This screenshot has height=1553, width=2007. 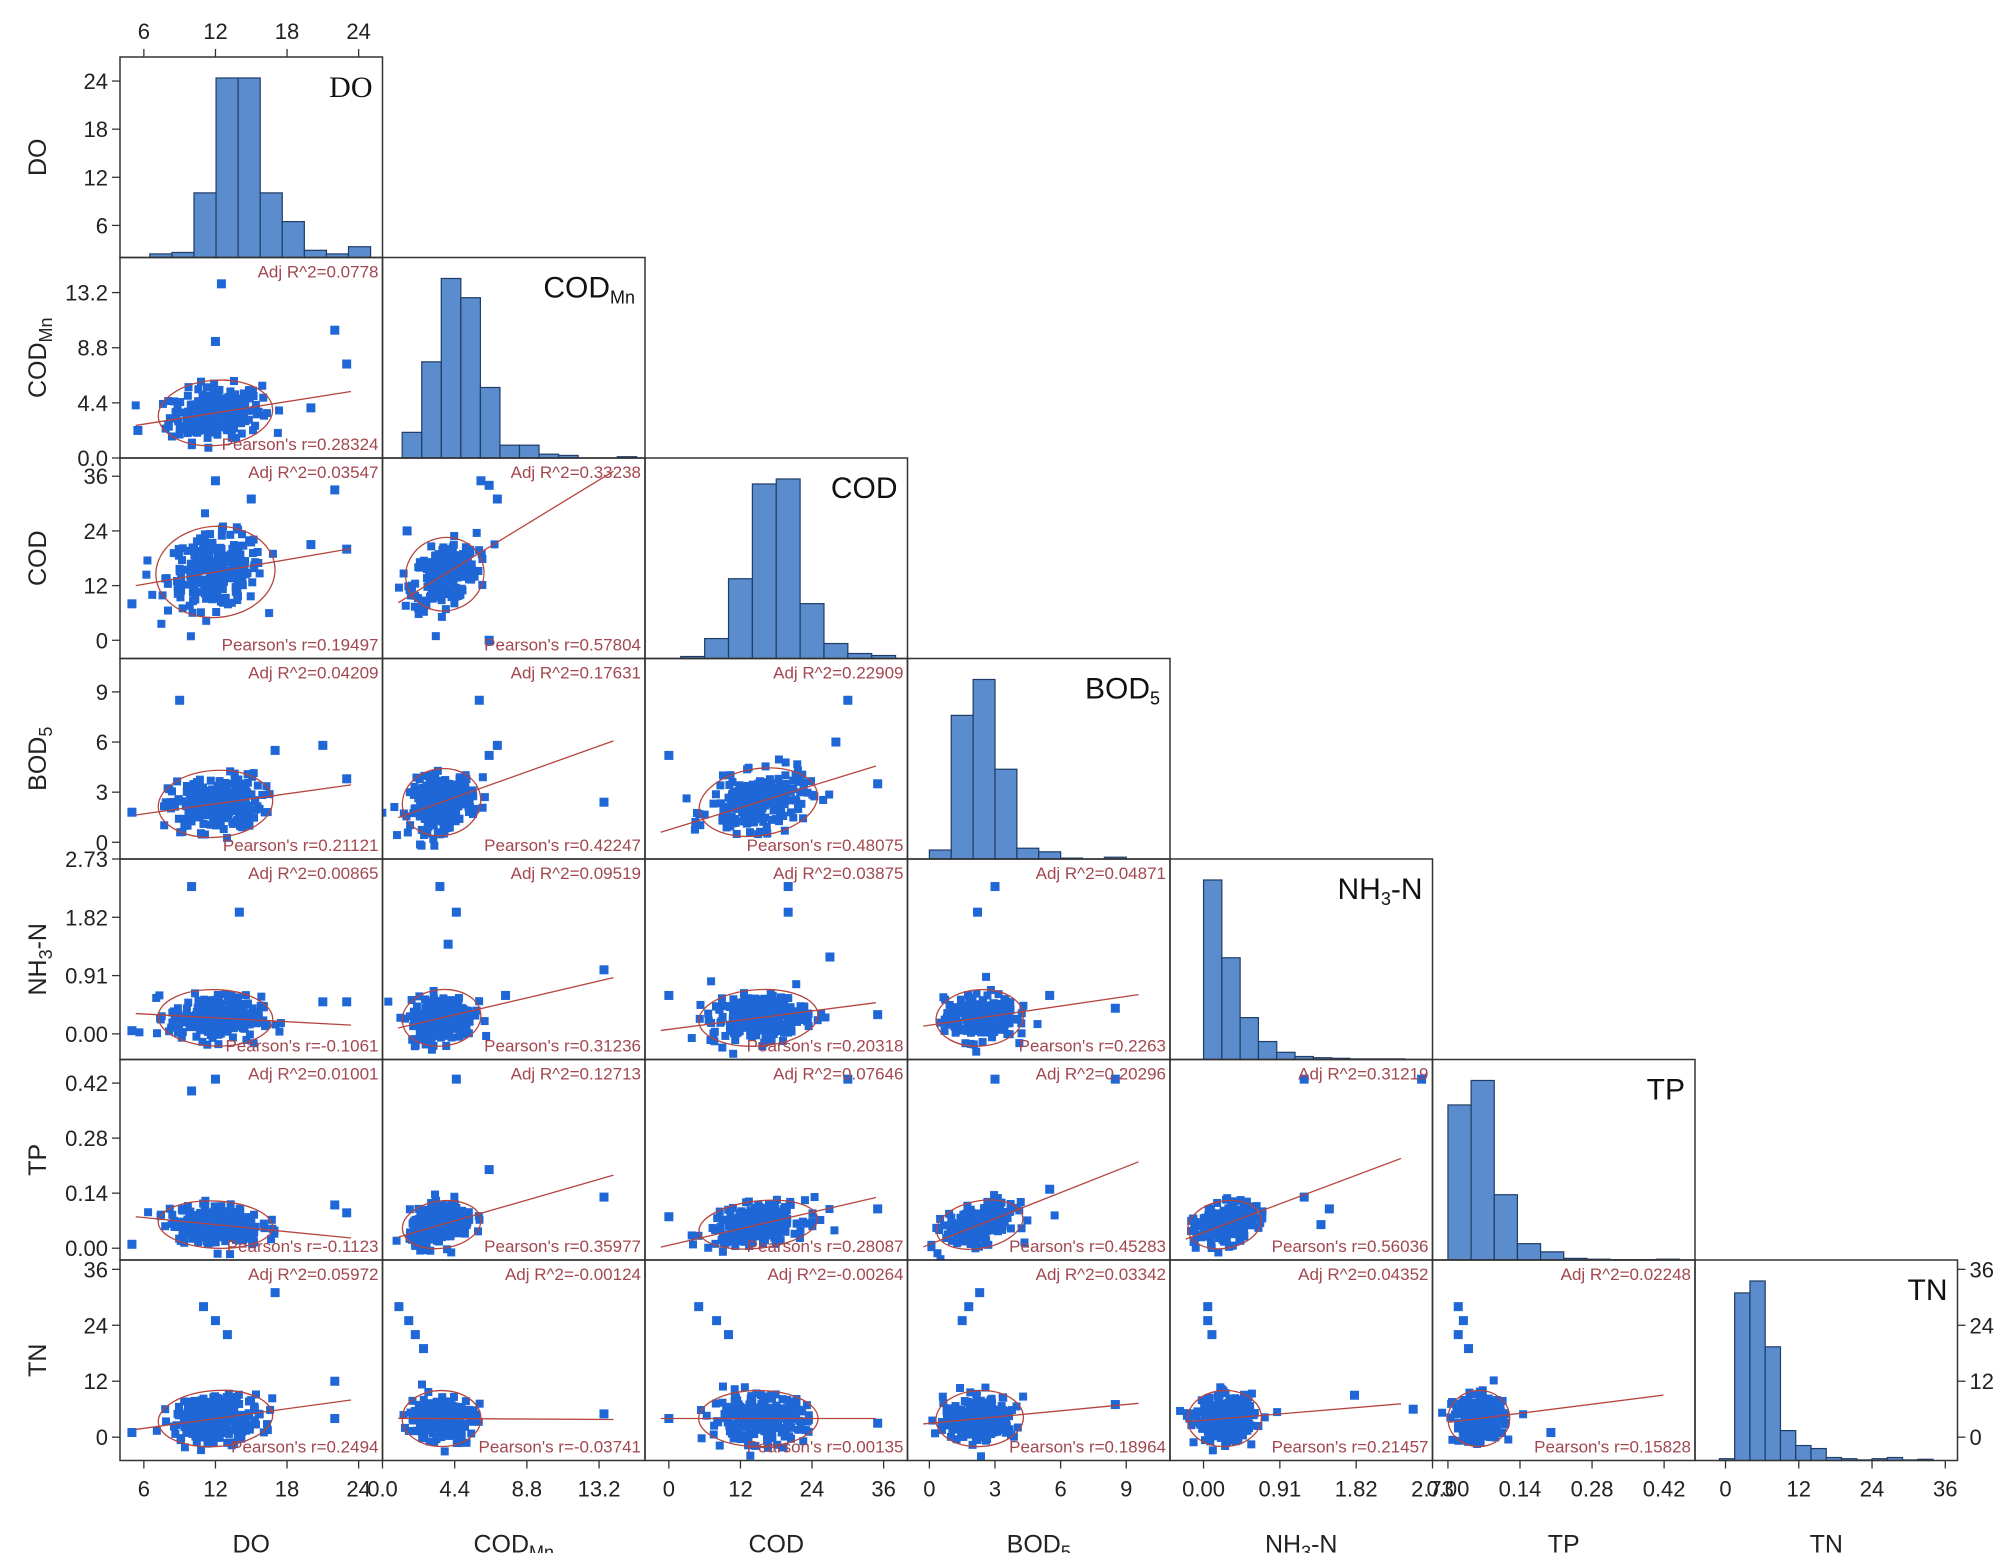 What do you see at coordinates (505, 537) in the screenshot?
I see `fit-line` at bounding box center [505, 537].